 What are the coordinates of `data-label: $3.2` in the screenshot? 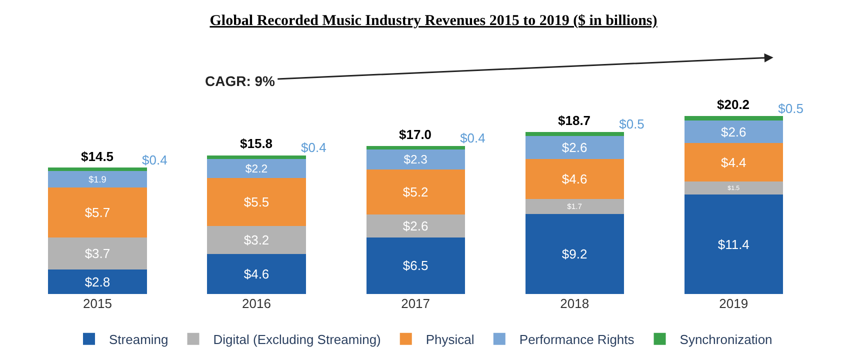 It's located at (257, 240).